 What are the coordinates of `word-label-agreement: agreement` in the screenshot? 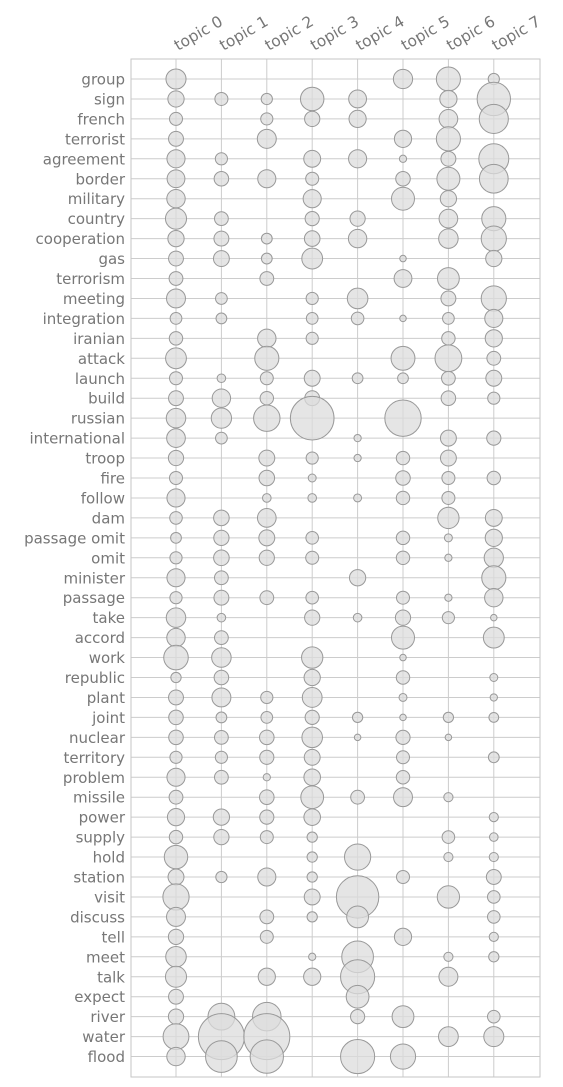 It's located at (84, 159).